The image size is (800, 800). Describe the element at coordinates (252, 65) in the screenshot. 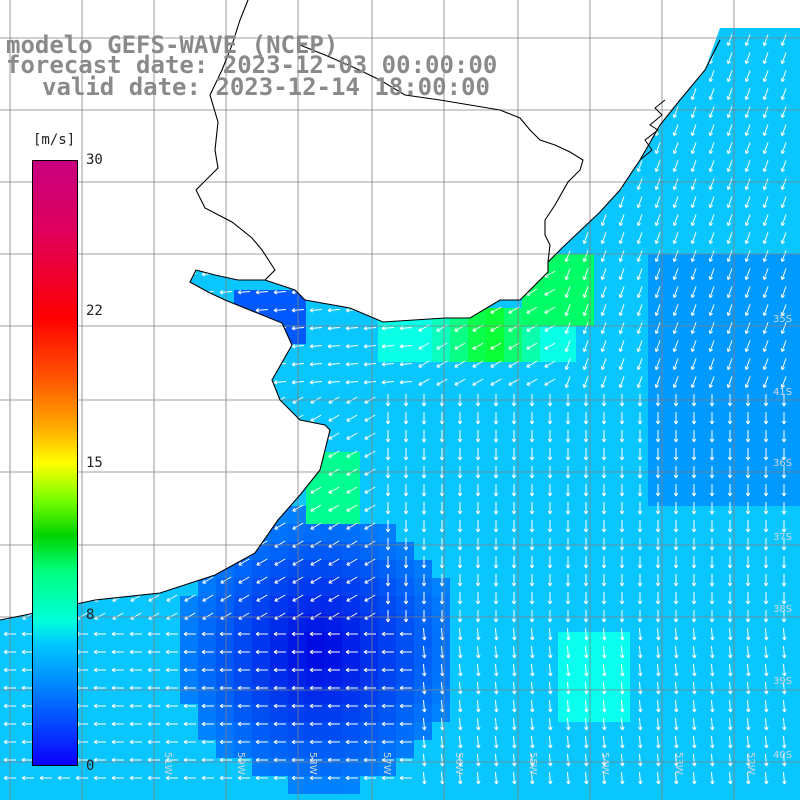

I see `forecast-date: forecast date: 2023-12-03 00:00:00` at that location.